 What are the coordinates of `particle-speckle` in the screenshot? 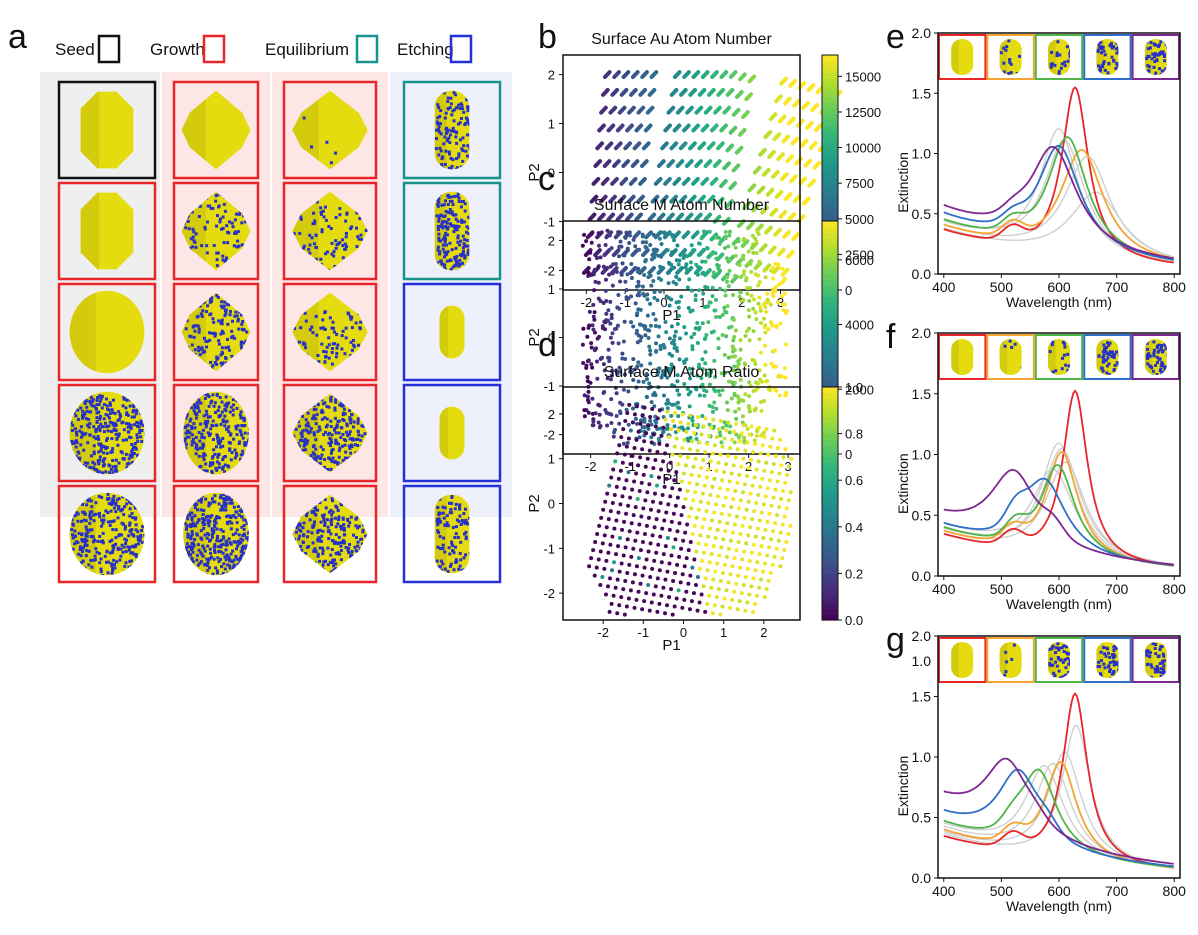 It's located at (90, 231).